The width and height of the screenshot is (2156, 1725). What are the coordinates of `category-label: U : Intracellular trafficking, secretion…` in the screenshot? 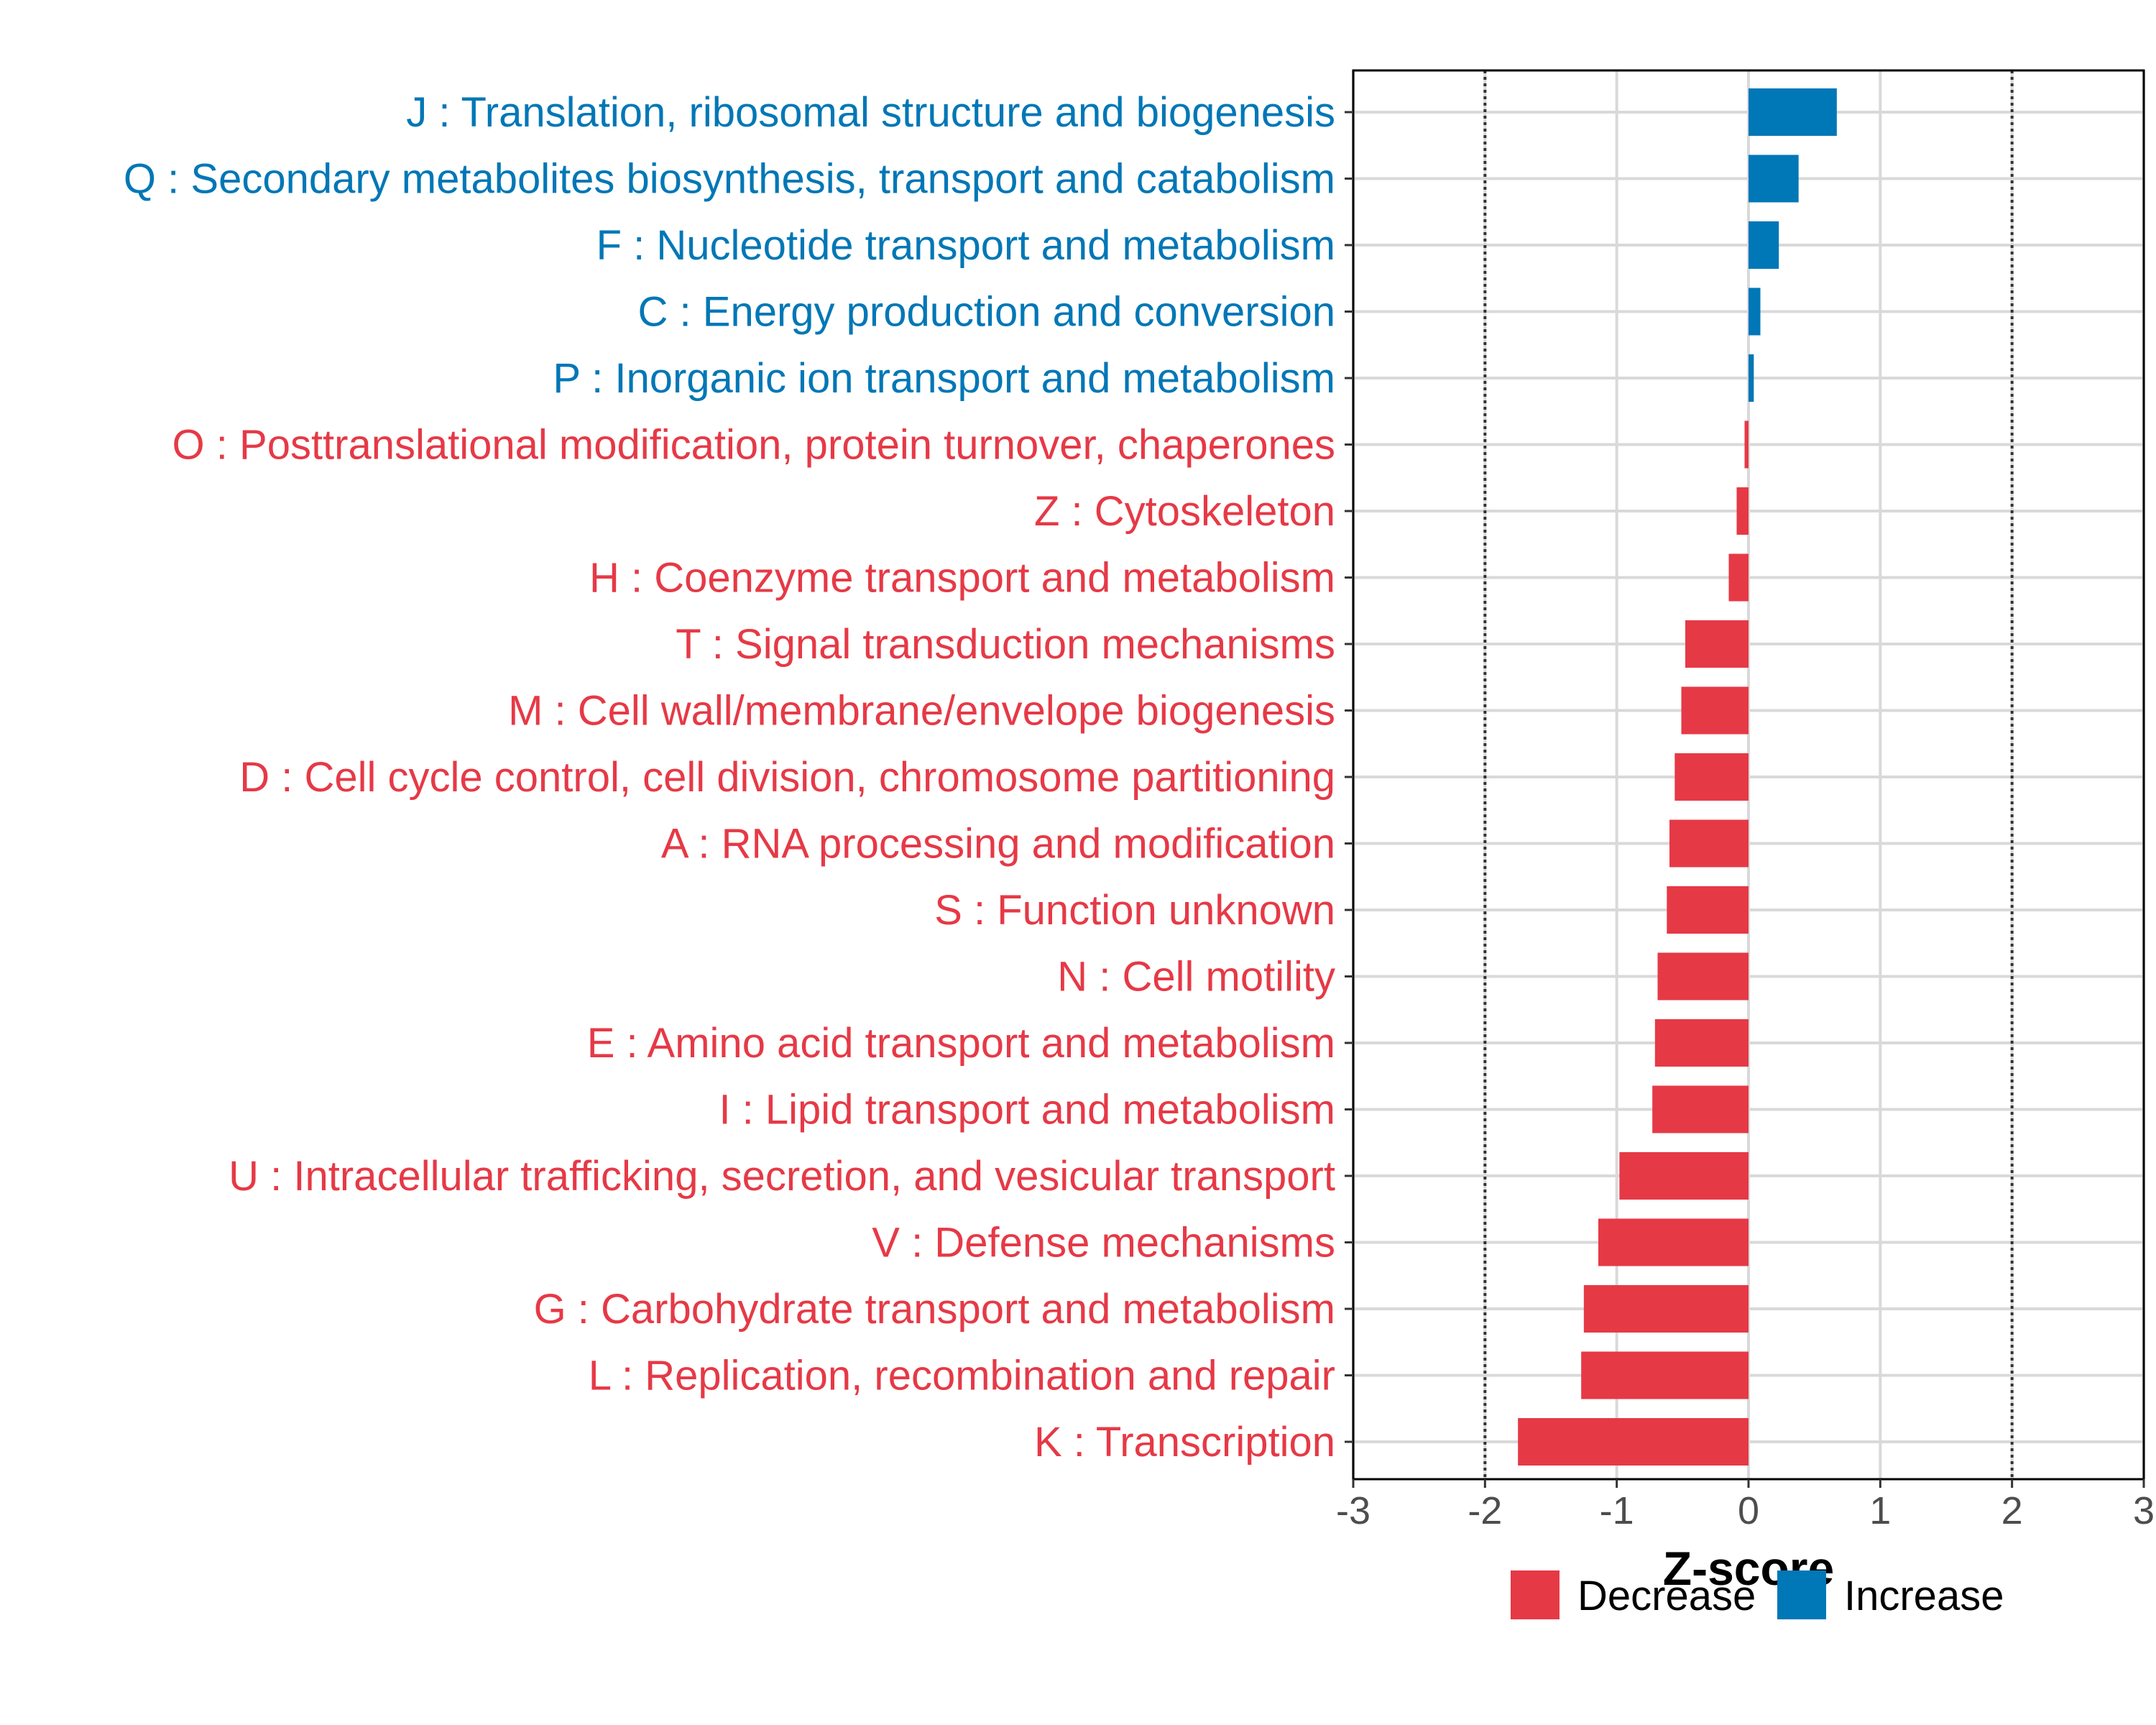 It's located at (782, 1176).